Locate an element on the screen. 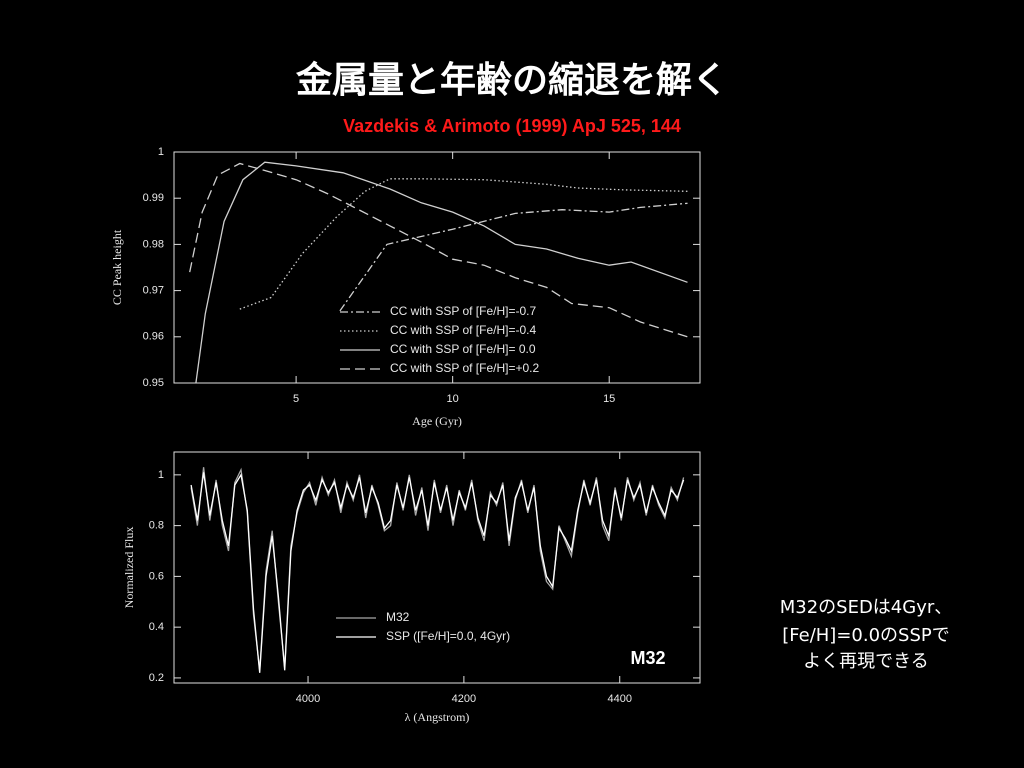 The width and height of the screenshot is (1024, 768). x-tick-label: 15 is located at coordinates (609, 399).